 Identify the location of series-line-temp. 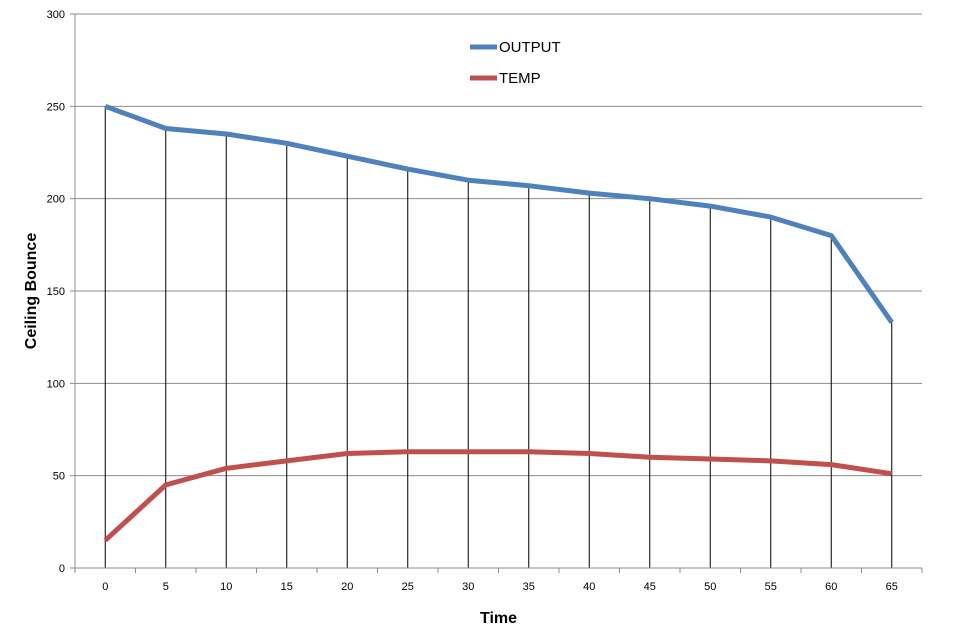
(498, 496).